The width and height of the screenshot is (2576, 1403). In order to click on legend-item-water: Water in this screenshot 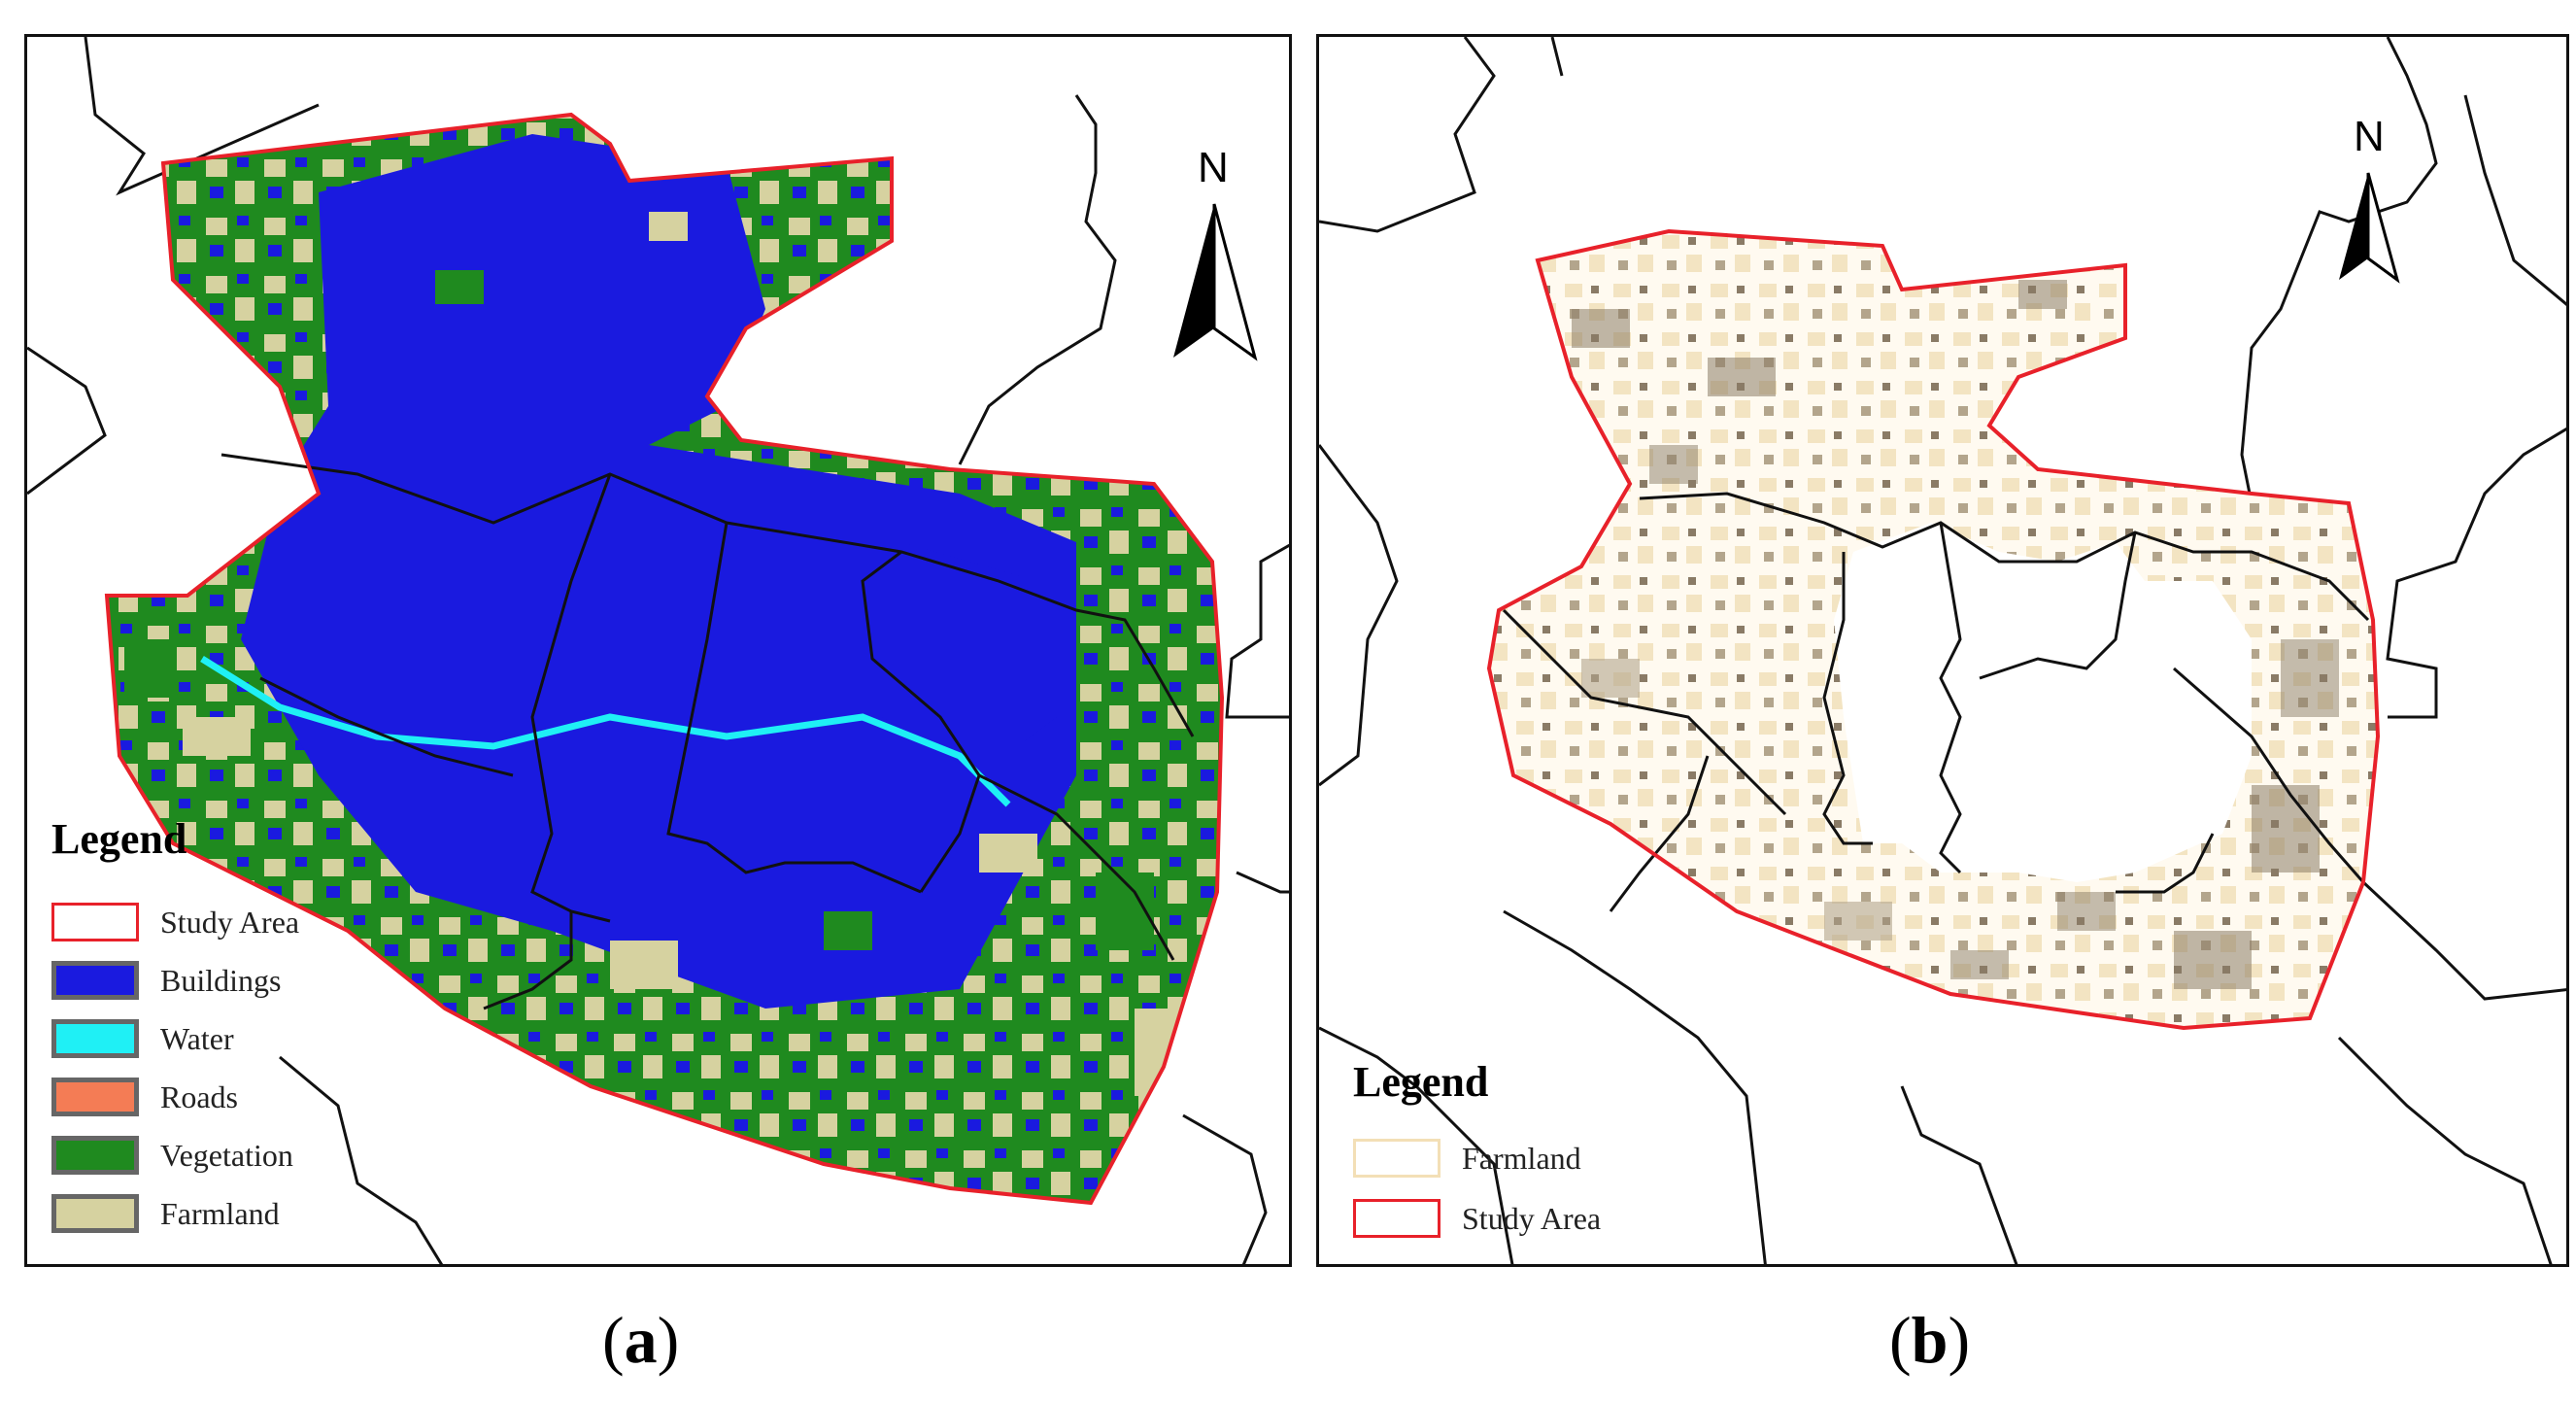, I will do `click(142, 1038)`.